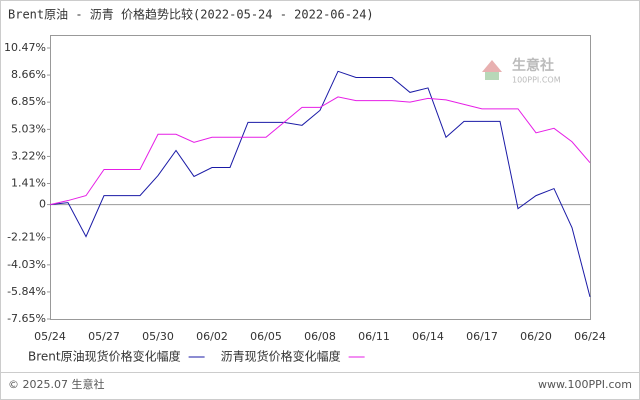 Image resolution: width=640 pixels, height=400 pixels. I want to click on y-tick-label: -4.03%, so click(26, 264).